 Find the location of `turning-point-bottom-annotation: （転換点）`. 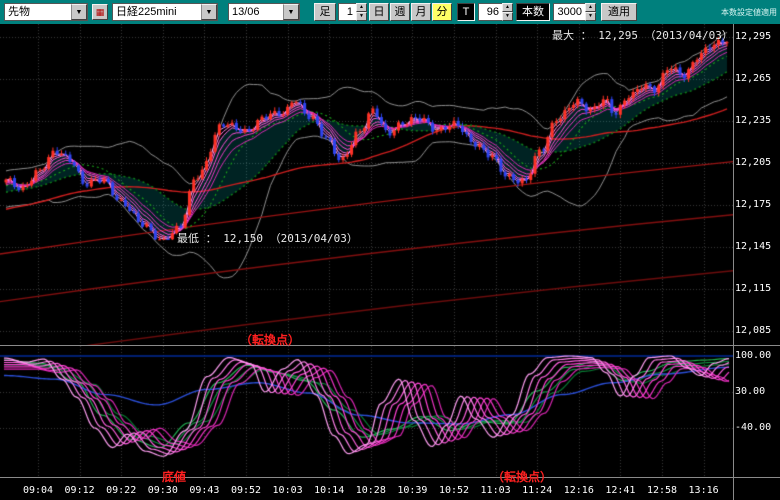

turning-point-bottom-annotation: （転換点） is located at coordinates (522, 477).